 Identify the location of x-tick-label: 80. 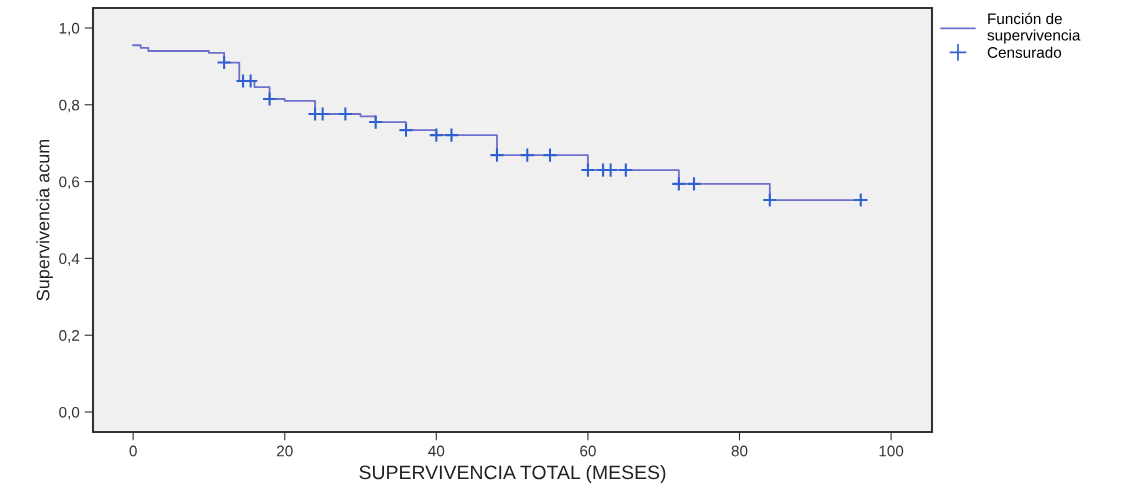
(739, 451).